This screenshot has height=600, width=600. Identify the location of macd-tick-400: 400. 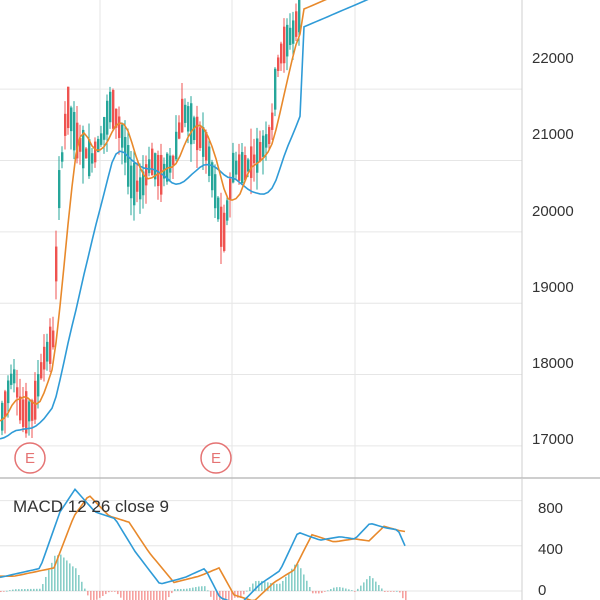
(550, 549).